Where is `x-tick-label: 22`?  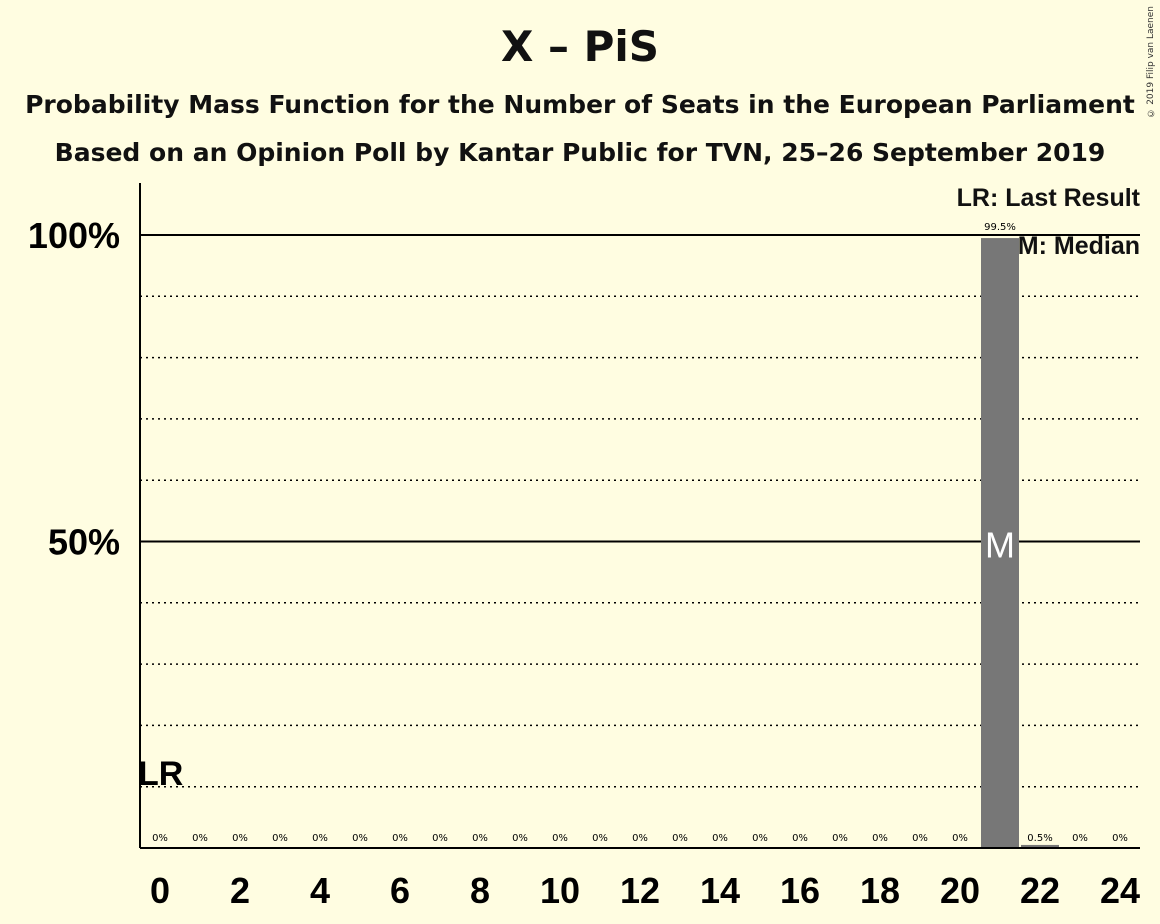
x-tick-label: 22 is located at coordinates (1040, 890).